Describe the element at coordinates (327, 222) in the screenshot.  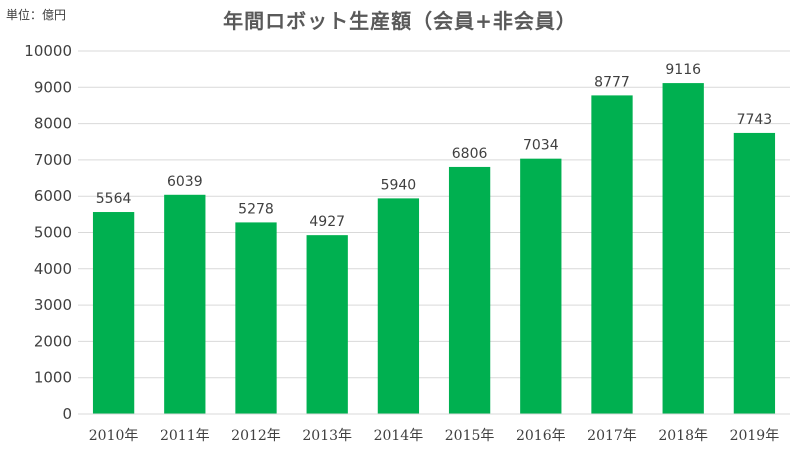
I see `data-label: 4927` at that location.